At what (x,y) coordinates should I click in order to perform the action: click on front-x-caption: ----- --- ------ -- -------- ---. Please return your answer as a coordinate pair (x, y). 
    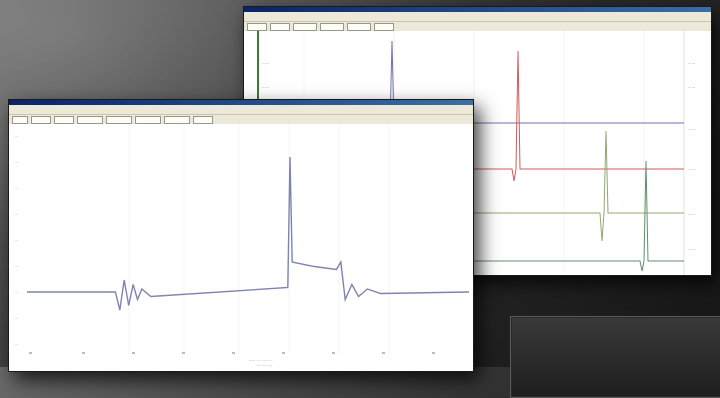
    Looking at the image, I should click on (261, 362).